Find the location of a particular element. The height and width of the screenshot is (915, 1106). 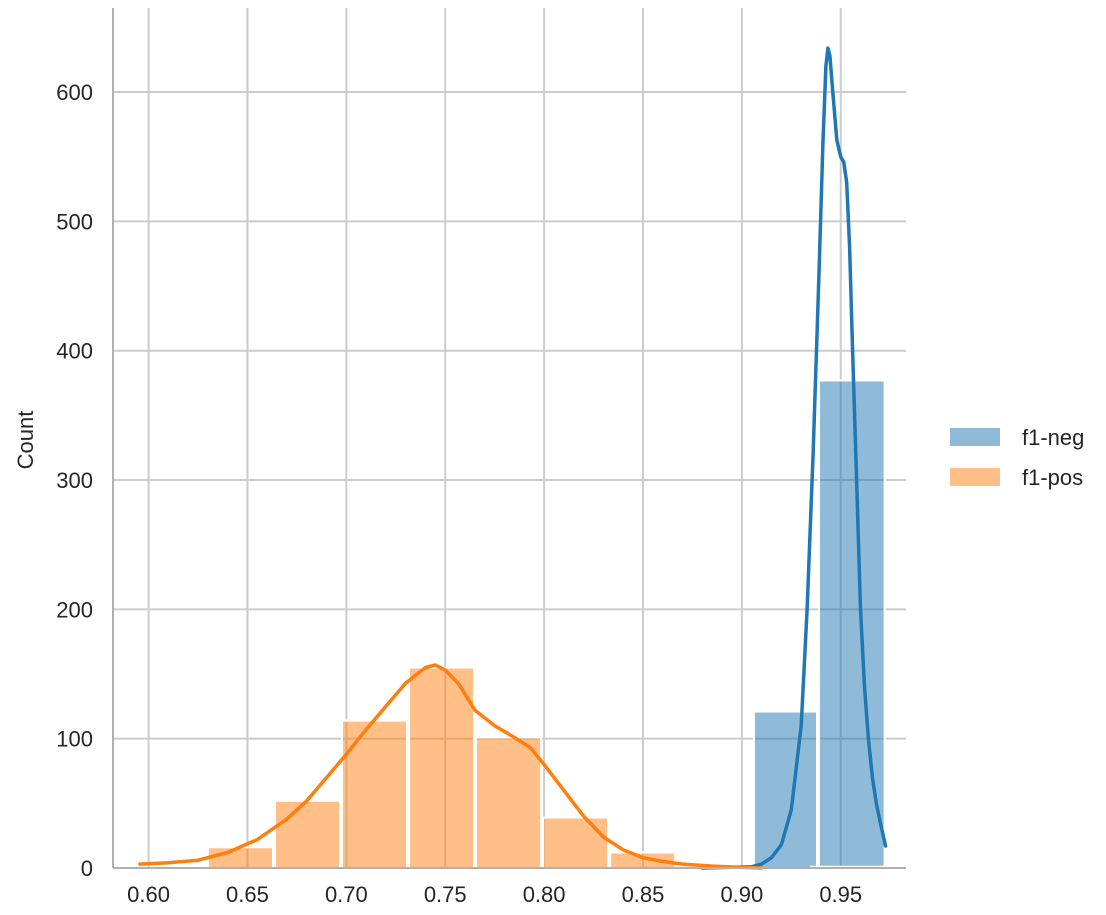

legend-label-f1-neg: f1-neg is located at coordinates (1053, 437).